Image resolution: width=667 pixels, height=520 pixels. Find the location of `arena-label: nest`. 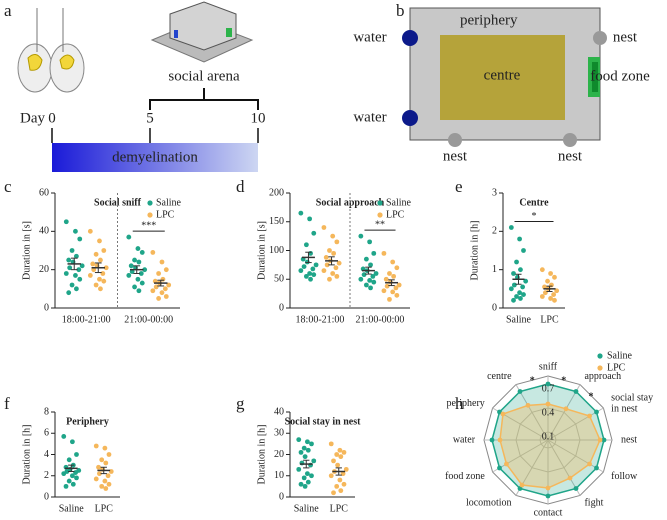

arena-label: nest is located at coordinates (570, 156).